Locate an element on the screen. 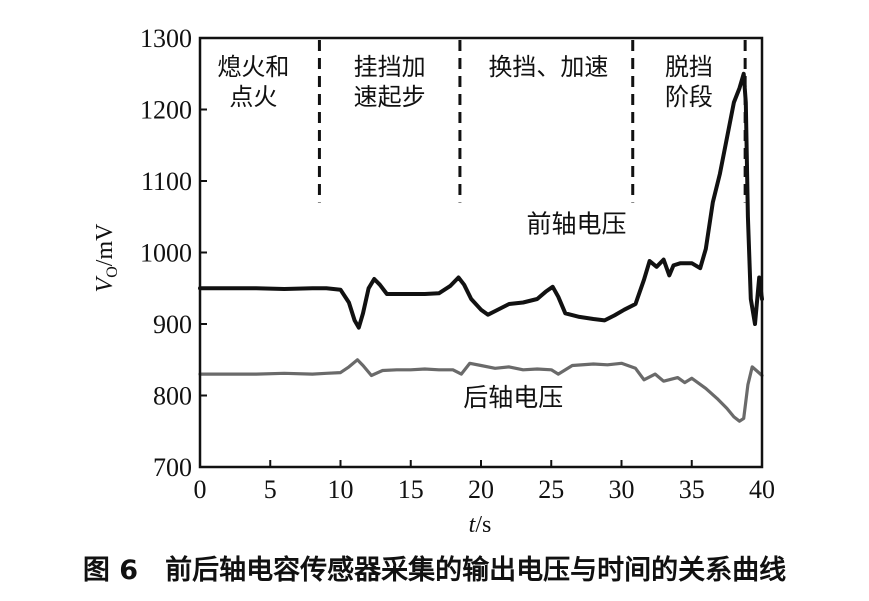 The image size is (869, 601). x-tick-label-5: 5 is located at coordinates (270, 489).